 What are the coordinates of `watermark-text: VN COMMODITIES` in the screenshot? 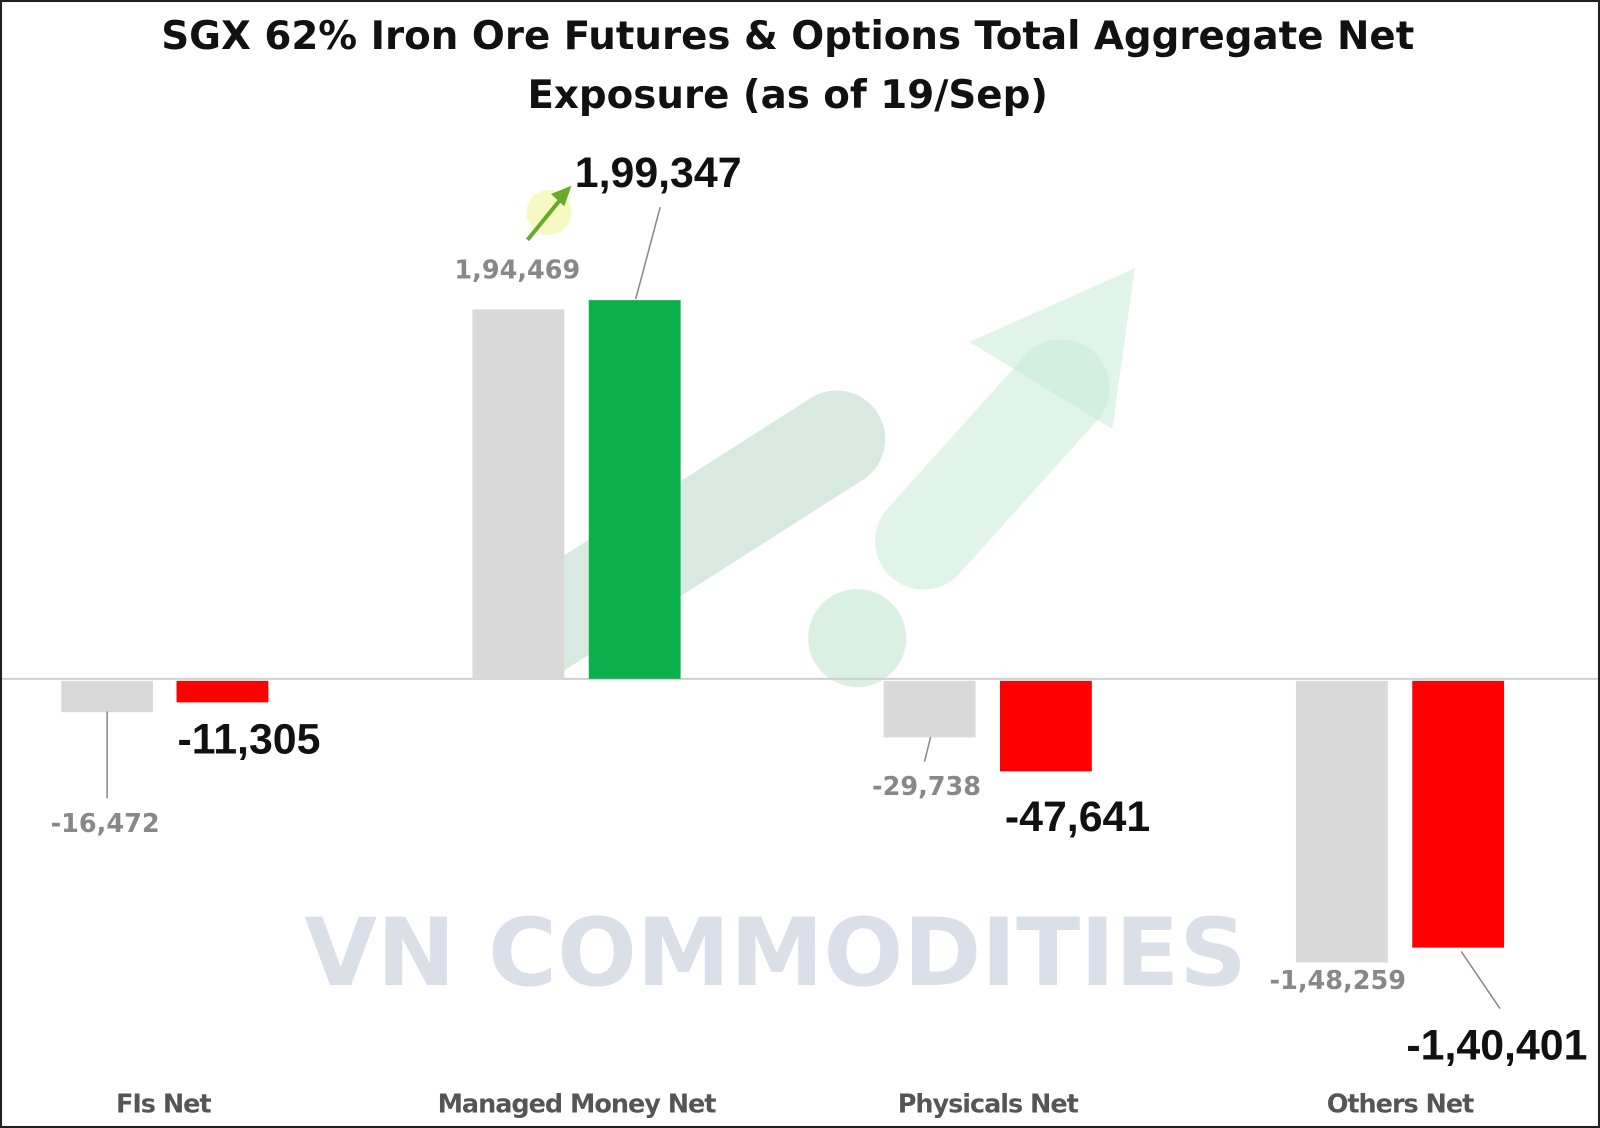 It's located at (775, 953).